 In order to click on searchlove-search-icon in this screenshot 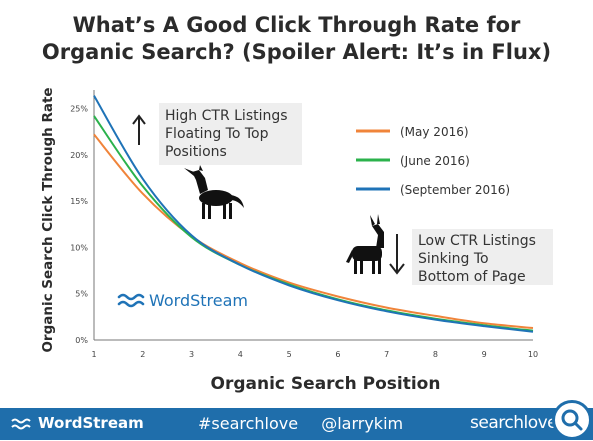, I will do `click(572, 420)`.